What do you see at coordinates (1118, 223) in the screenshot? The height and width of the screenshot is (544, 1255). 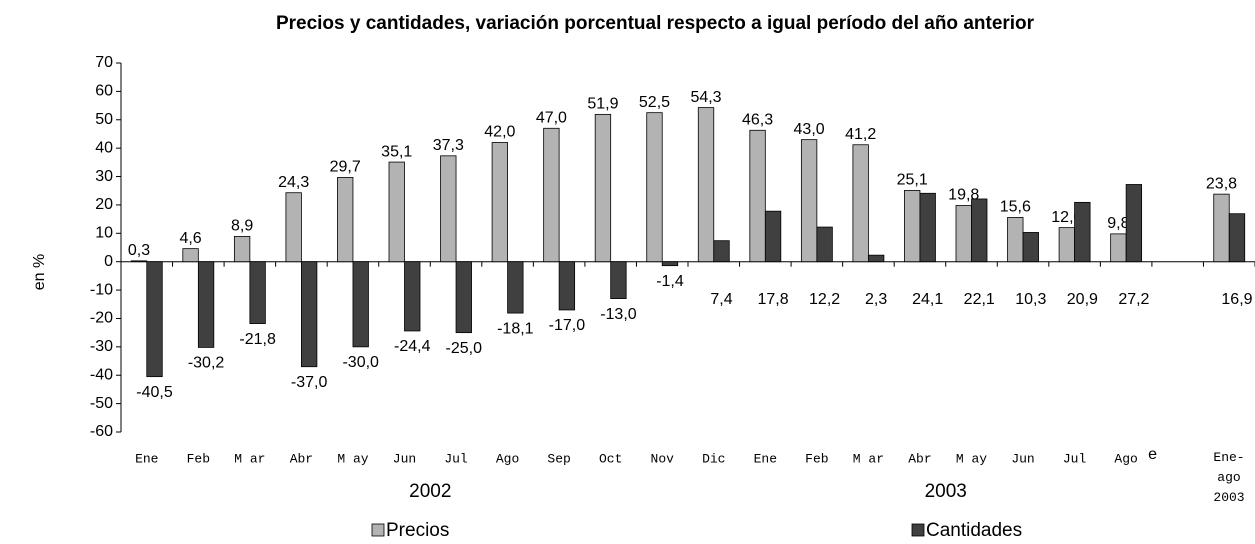 I see `data-label: 9,8` at bounding box center [1118, 223].